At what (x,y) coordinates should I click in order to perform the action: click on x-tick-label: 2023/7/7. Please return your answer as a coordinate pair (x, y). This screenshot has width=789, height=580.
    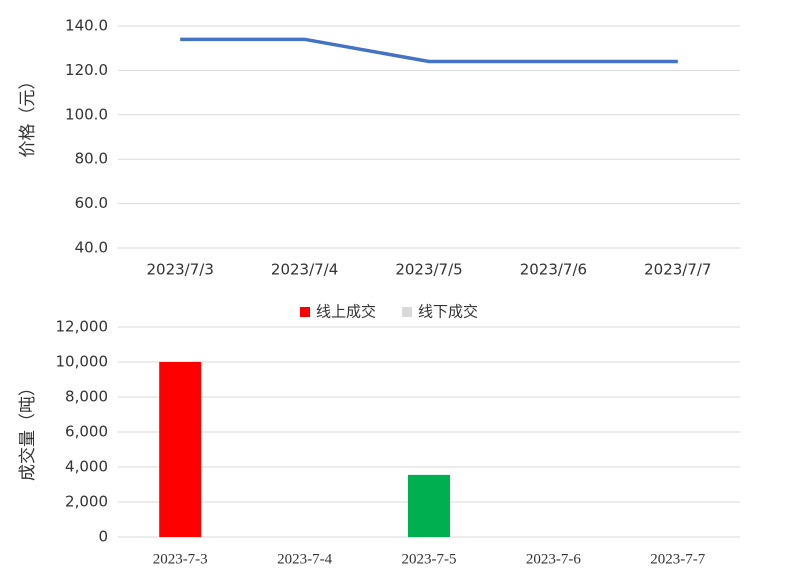
    Looking at the image, I should click on (677, 270).